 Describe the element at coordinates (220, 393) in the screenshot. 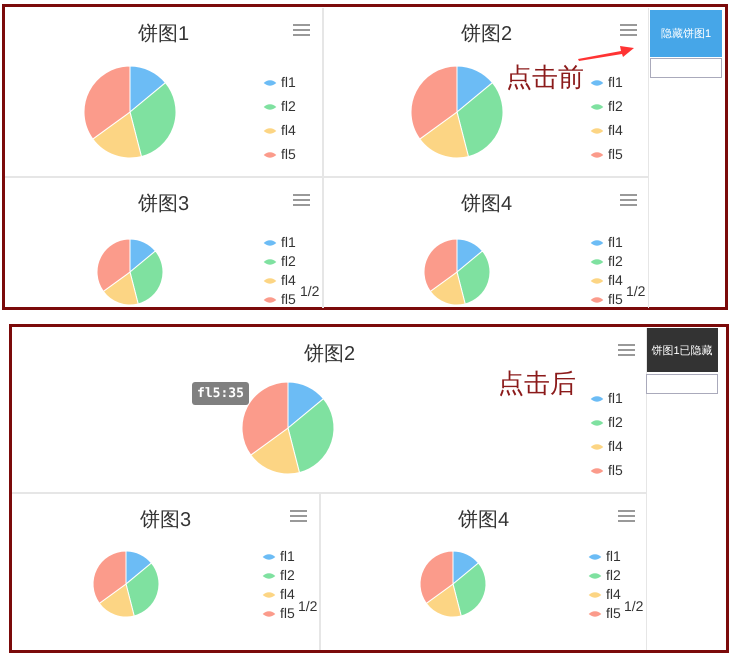

I see `text: fl5:35` at that location.